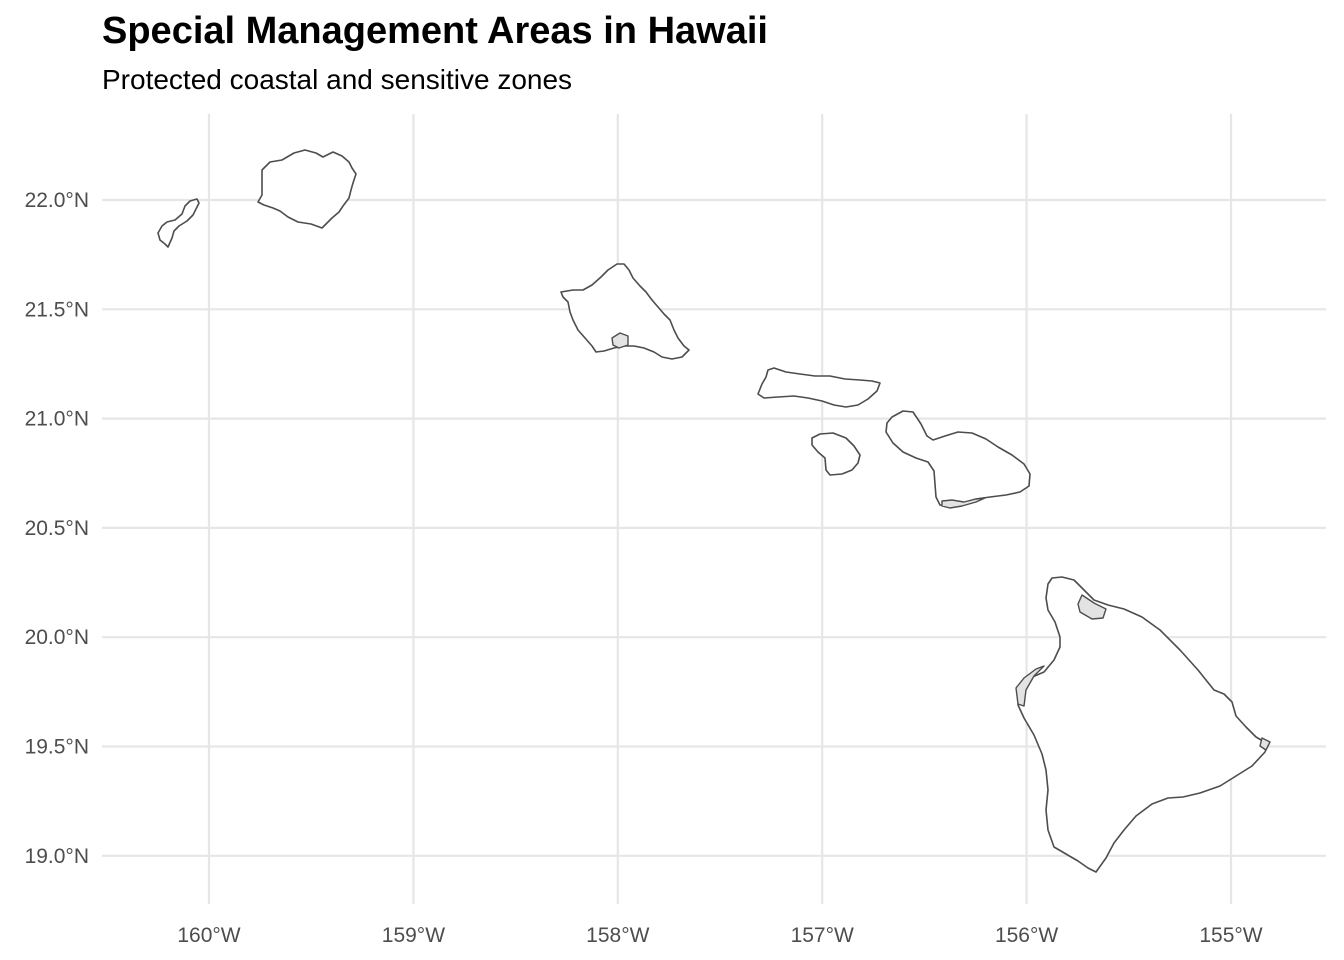  What do you see at coordinates (57, 419) in the screenshot?
I see `y-tick-label: 21.0°N` at bounding box center [57, 419].